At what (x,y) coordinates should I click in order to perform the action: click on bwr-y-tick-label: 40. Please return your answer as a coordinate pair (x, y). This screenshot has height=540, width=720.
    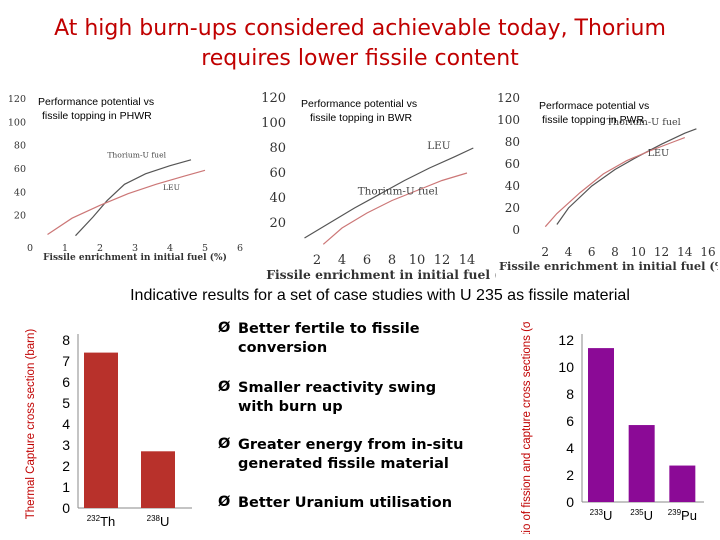
    Looking at the image, I should click on (277, 198).